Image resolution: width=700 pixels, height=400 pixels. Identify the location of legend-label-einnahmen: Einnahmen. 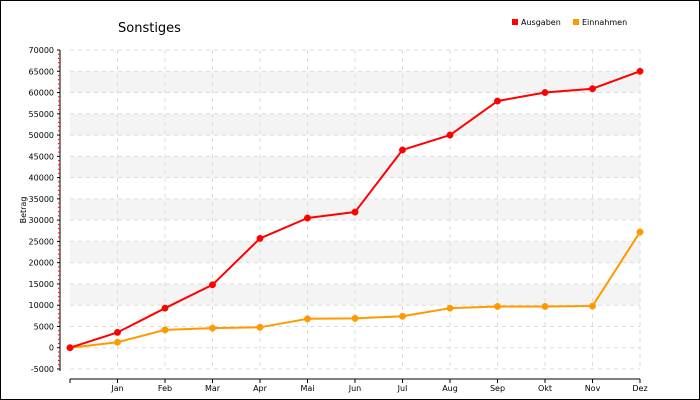
(604, 22).